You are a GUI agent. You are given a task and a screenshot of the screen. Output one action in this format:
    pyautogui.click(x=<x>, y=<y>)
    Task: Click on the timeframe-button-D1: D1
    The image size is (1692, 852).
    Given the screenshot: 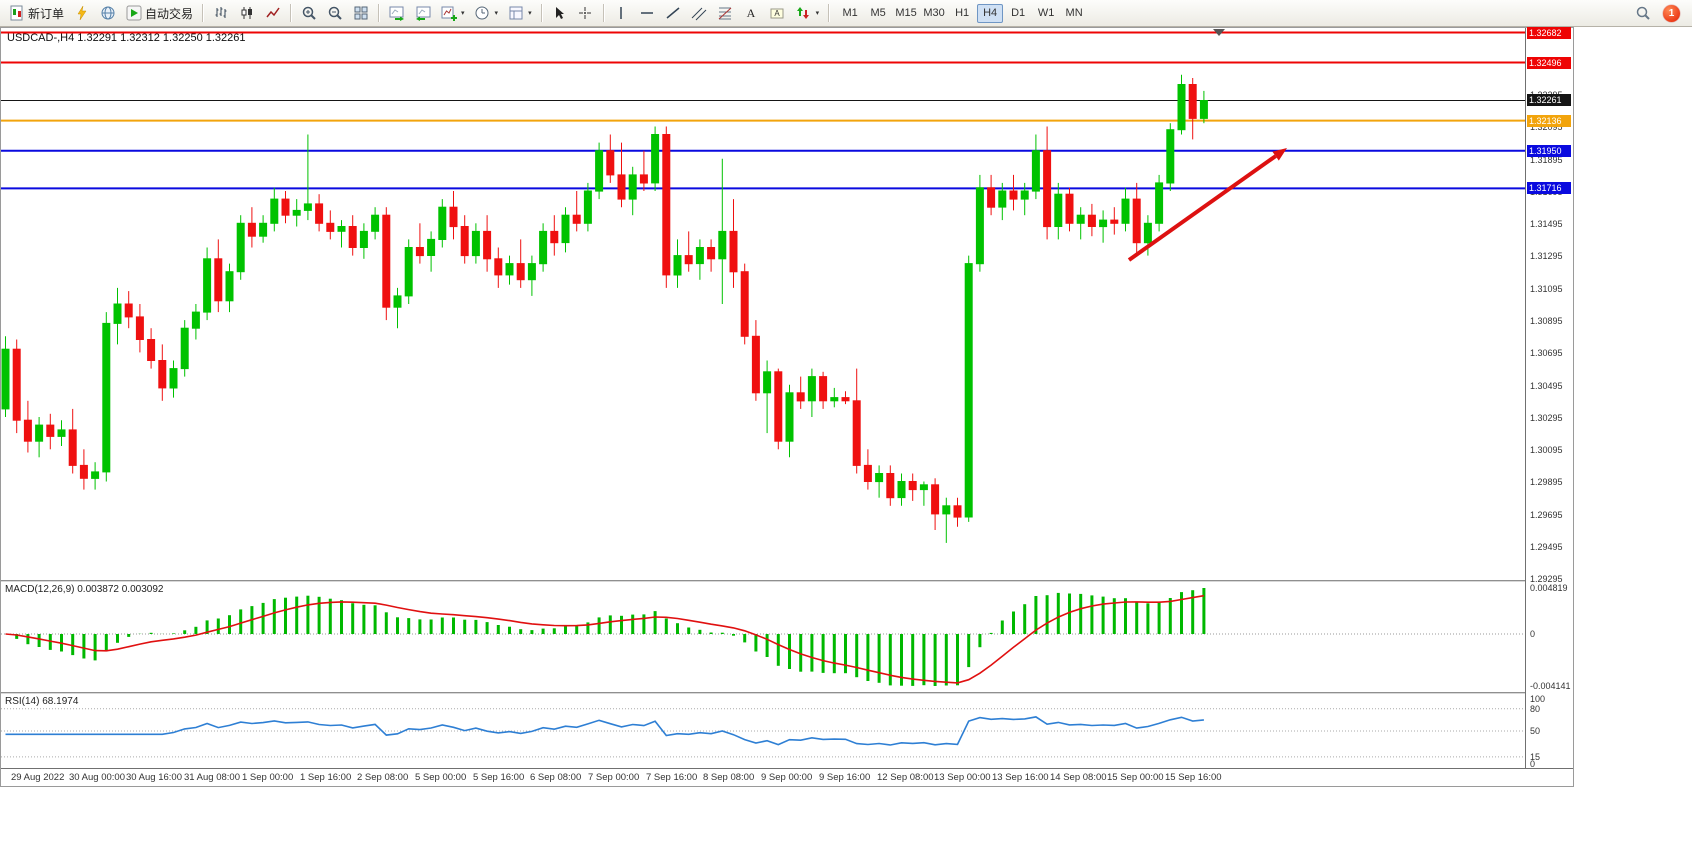 What is the action you would take?
    pyautogui.click(x=1018, y=13)
    